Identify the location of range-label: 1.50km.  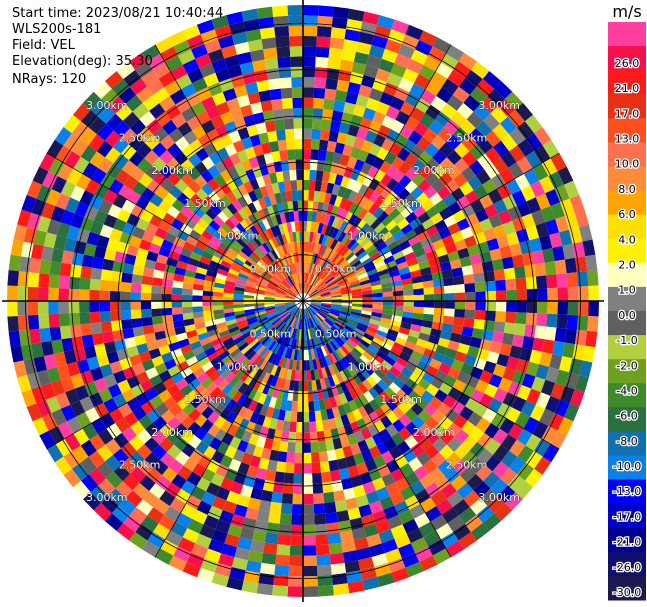
(205, 399).